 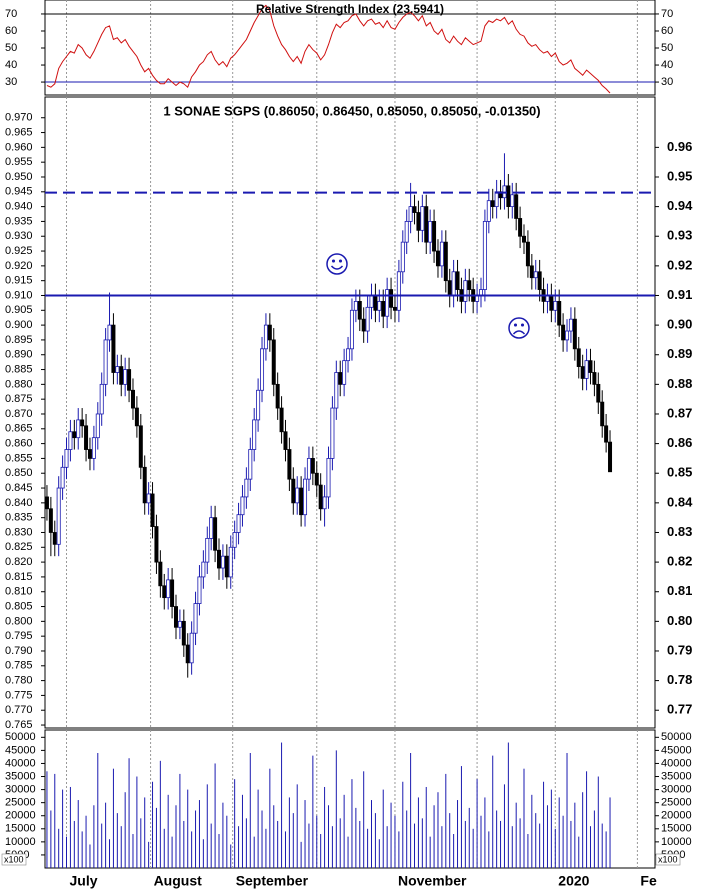 What do you see at coordinates (679, 649) in the screenshot?
I see `y2-tick-label: 0.79` at bounding box center [679, 649].